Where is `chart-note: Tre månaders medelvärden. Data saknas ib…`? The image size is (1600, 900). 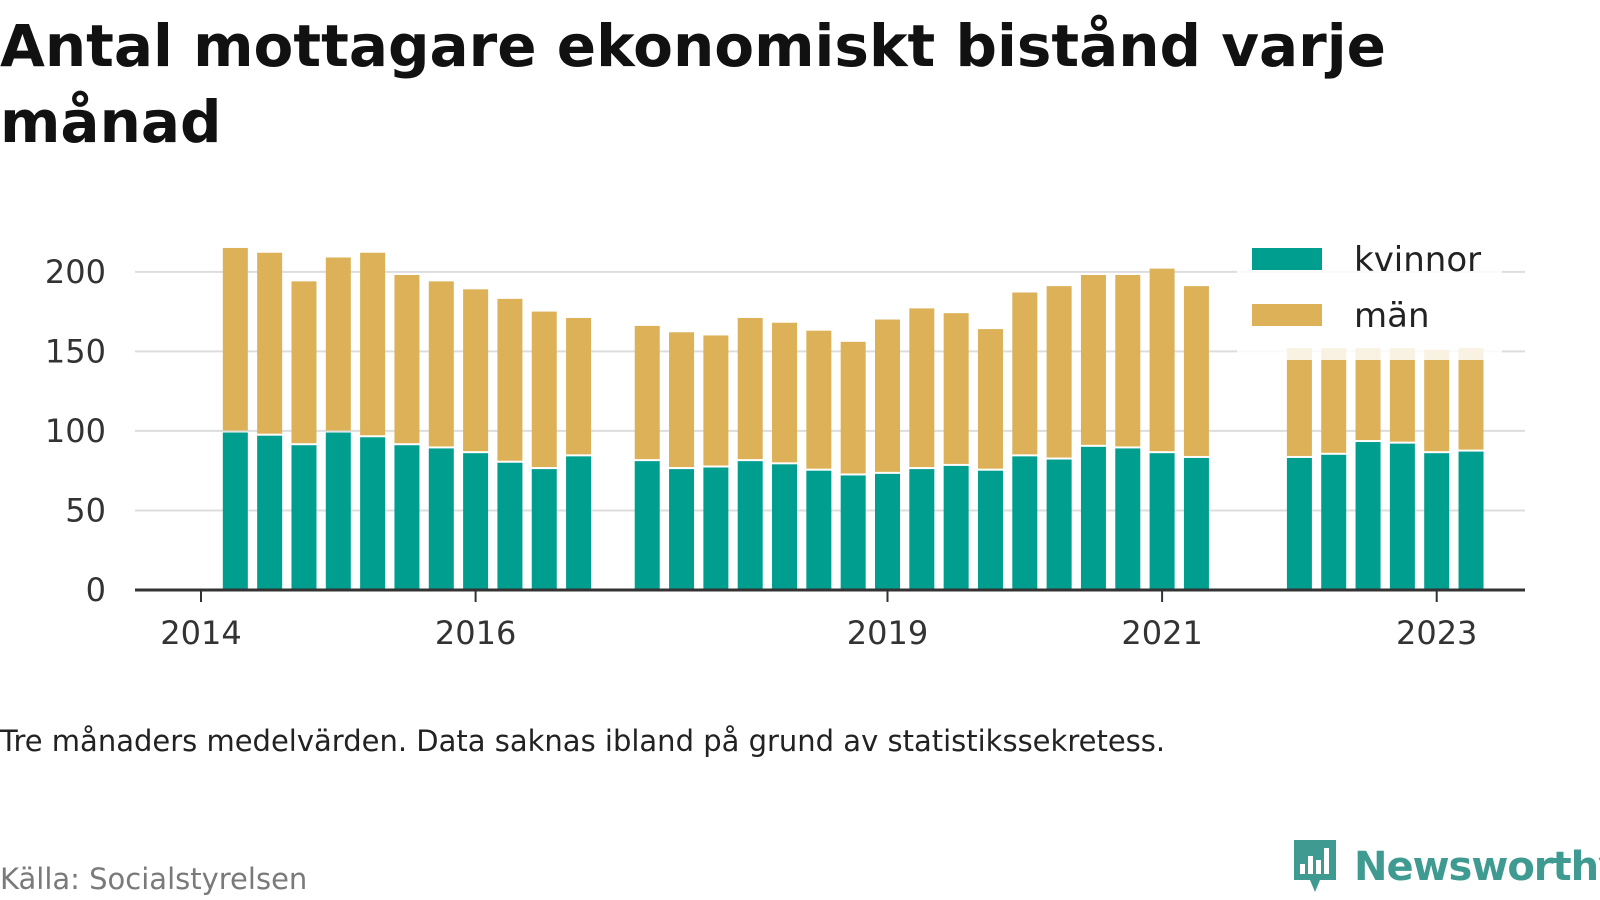 chart-note: Tre månaders medelvärden. Data saknas ib… is located at coordinates (583, 741).